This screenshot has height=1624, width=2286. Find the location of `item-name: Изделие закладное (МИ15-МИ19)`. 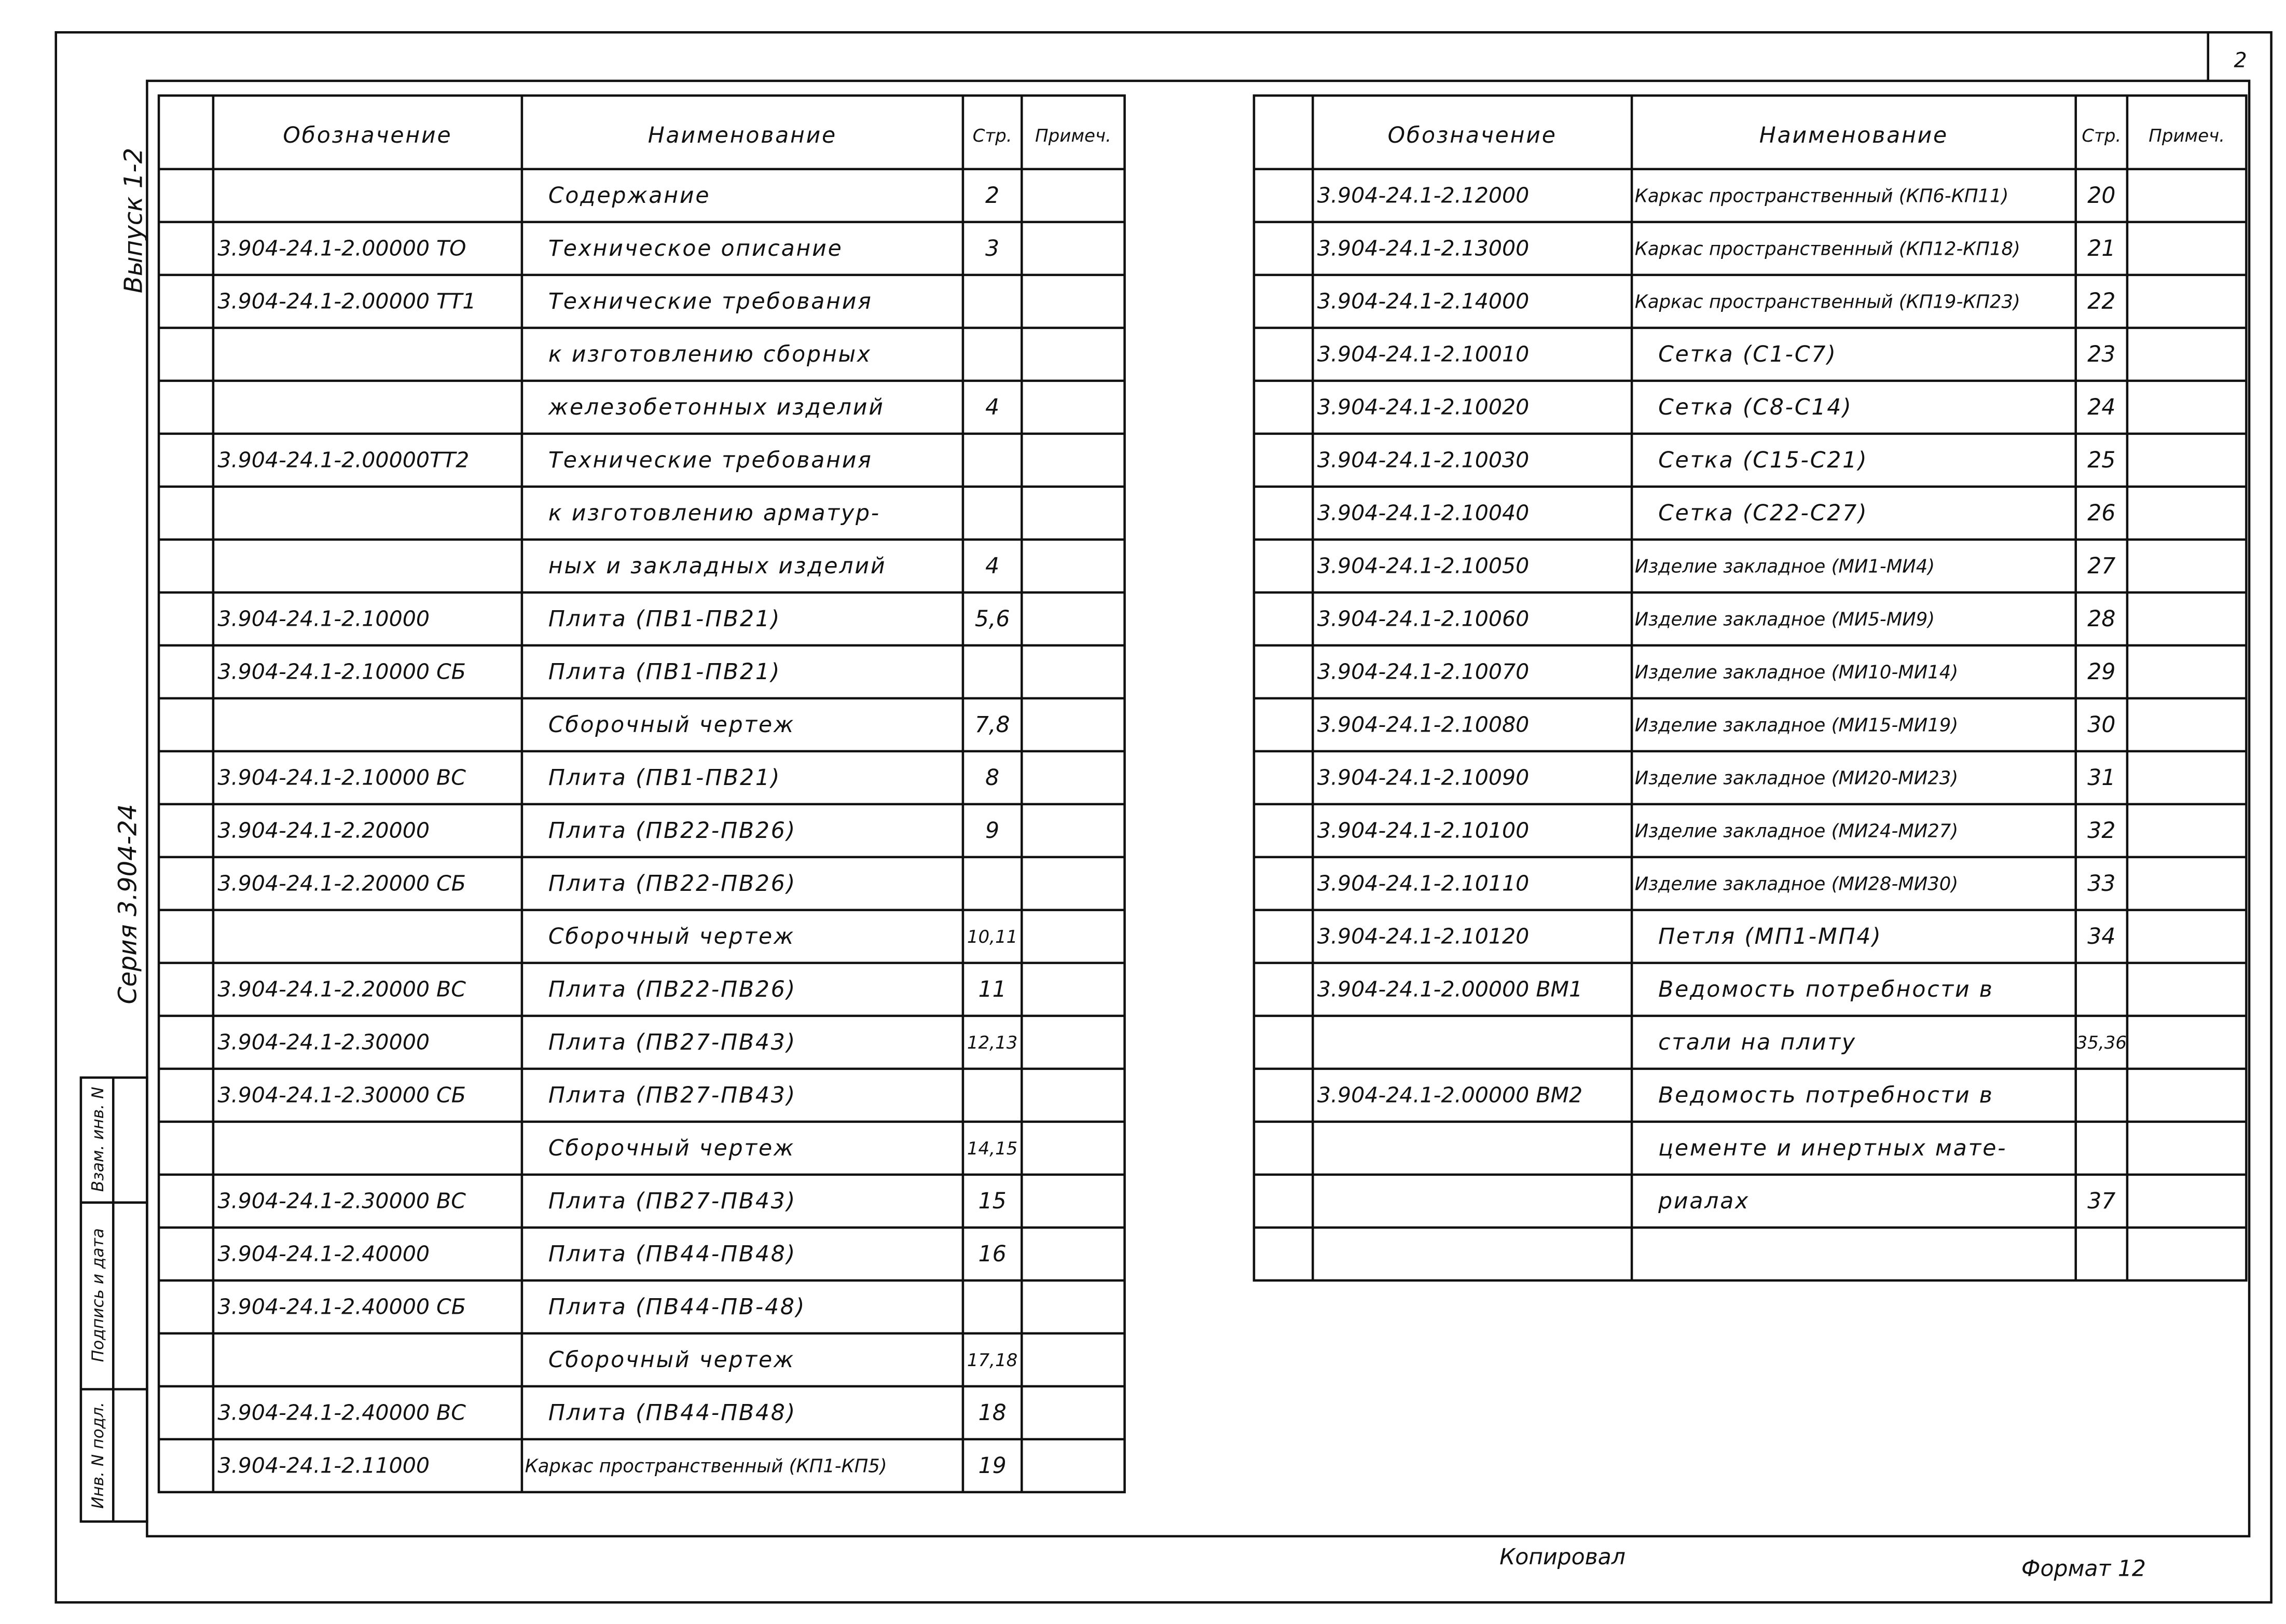

item-name: Изделие закладное (МИ15-МИ19) is located at coordinates (1797, 725).